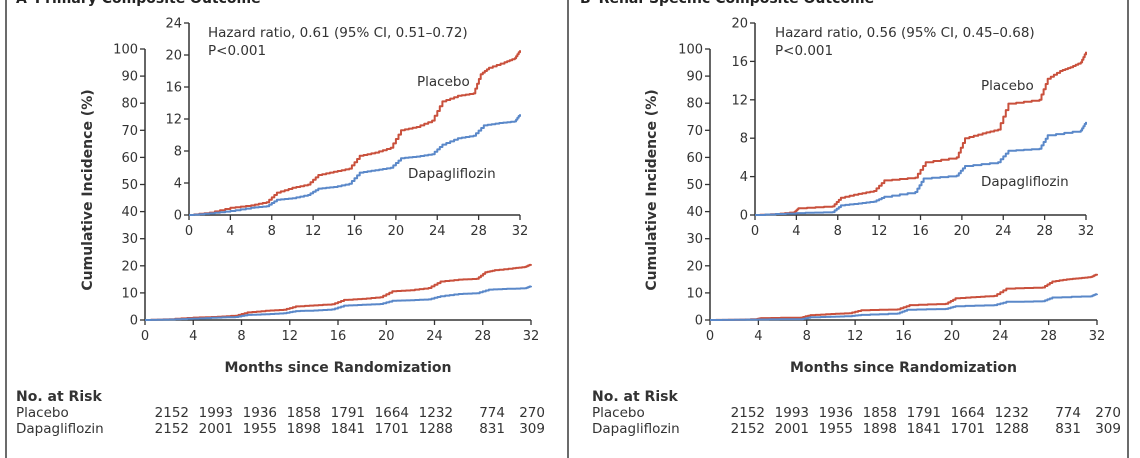  What do you see at coordinates (129, 212) in the screenshot?
I see `panel-a-main-y-tick-label: 40` at bounding box center [129, 212].